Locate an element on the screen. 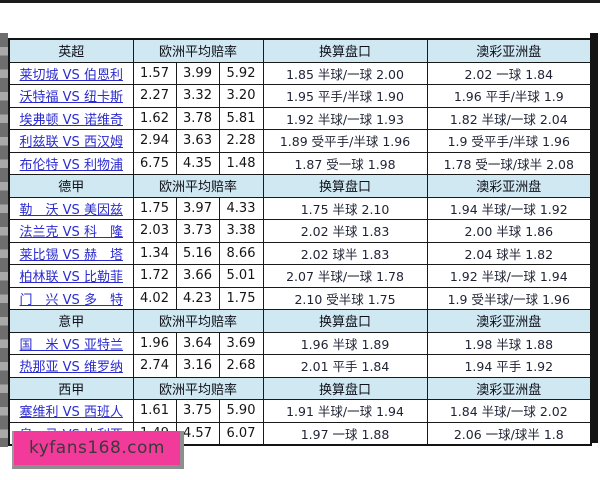 This screenshot has width=600, height=480. handicap-value: 2.02 球半 1.83 is located at coordinates (345, 253).